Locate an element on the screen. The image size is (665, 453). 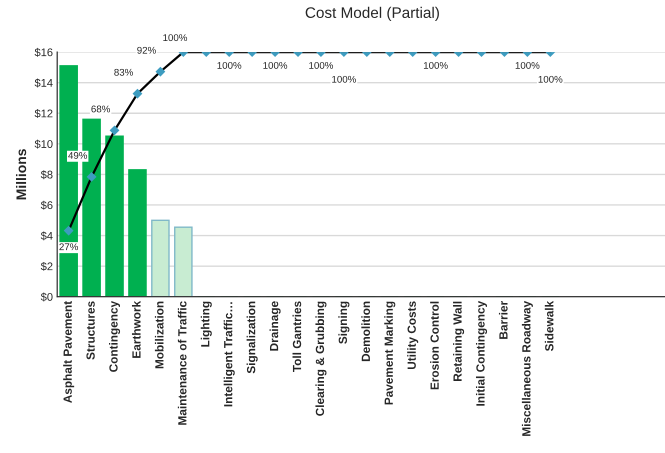
x-tick-label: Pavement Marking is located at coordinates (390, 353).